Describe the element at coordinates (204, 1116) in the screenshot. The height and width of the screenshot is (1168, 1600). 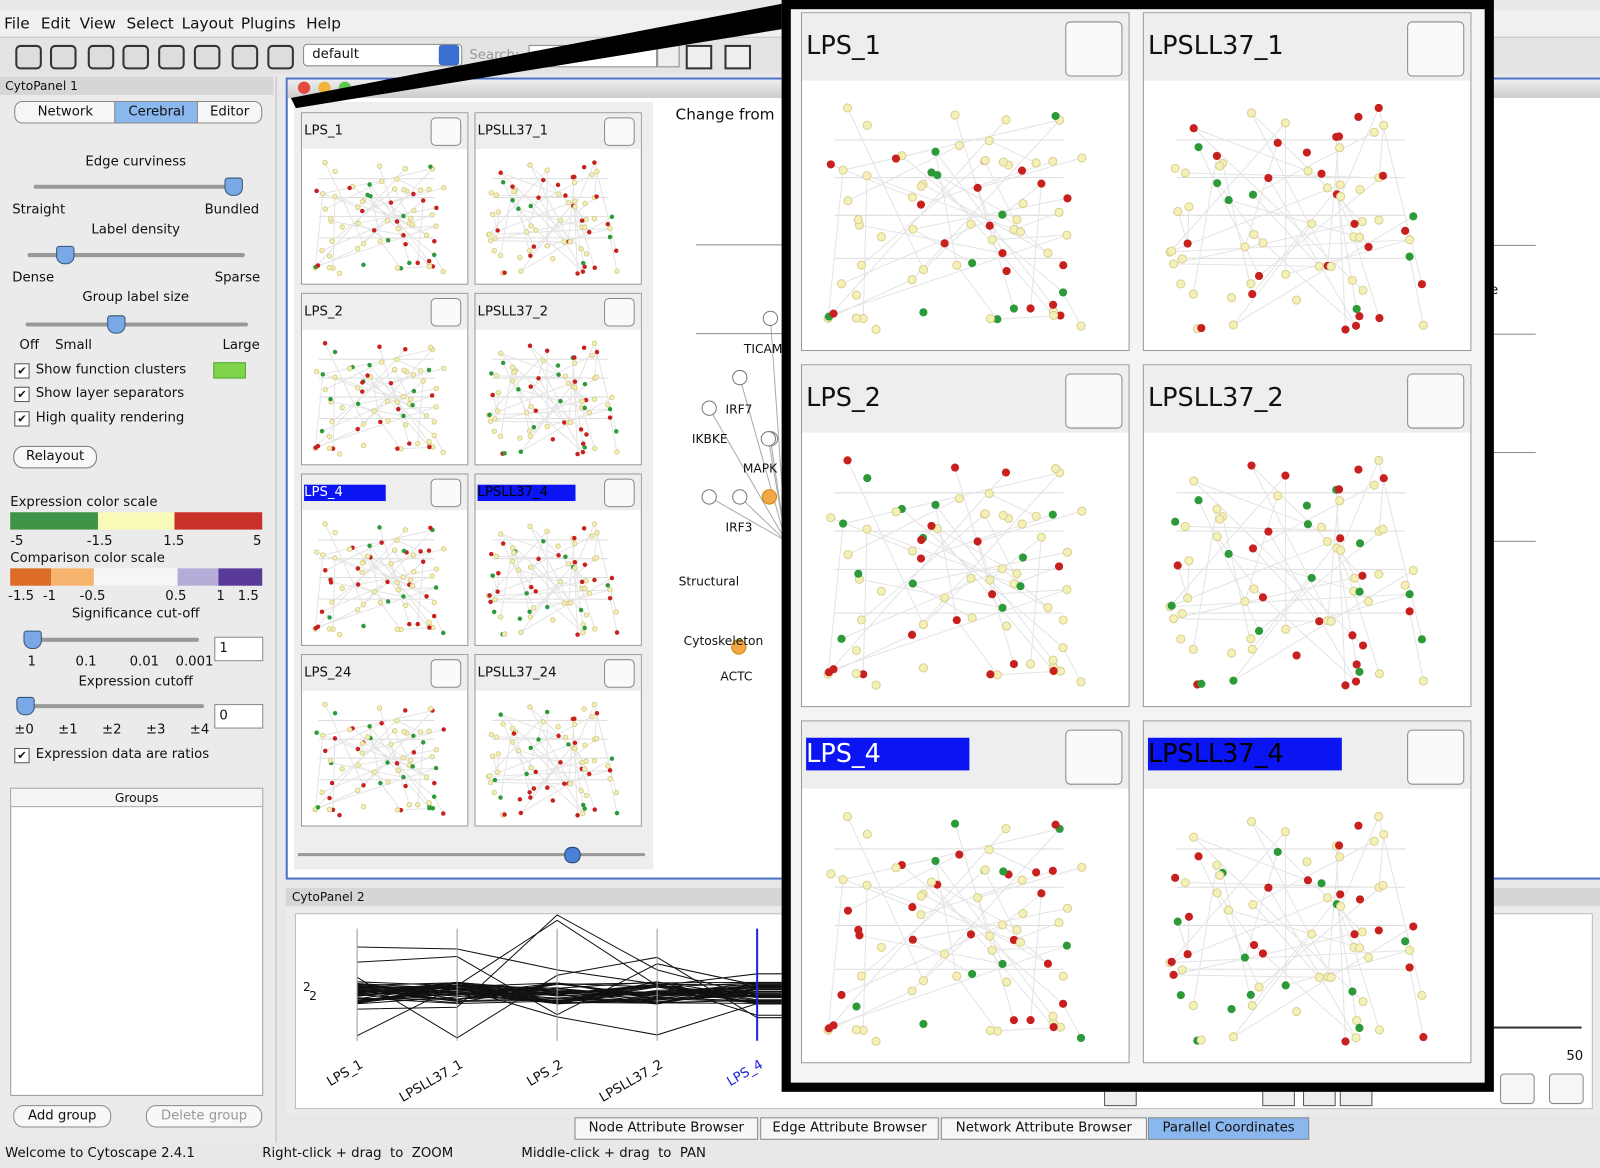
I see `button: Delete group` at that location.